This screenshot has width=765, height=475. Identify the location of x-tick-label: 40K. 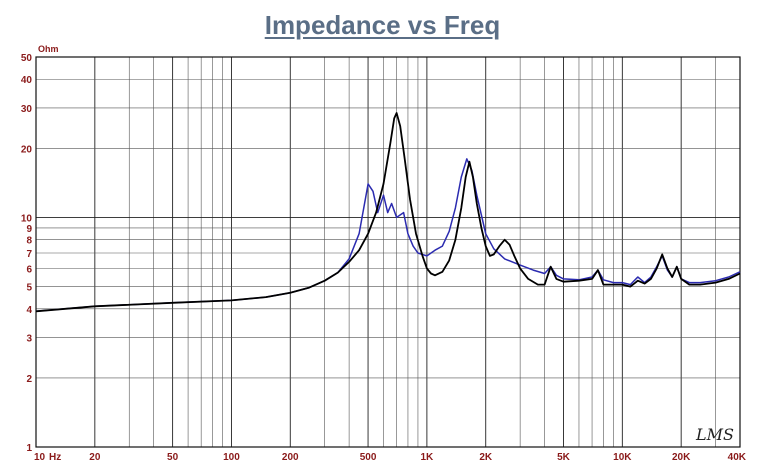
(737, 457).